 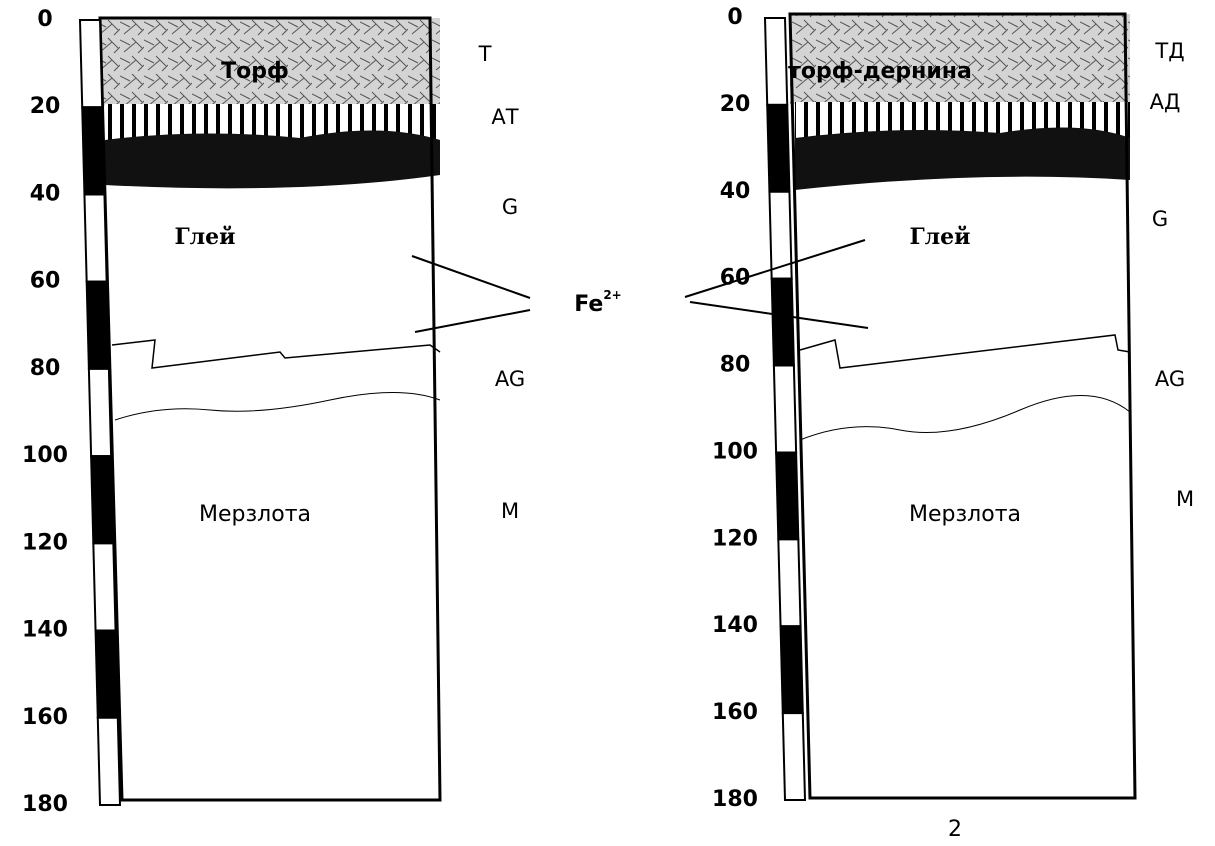 What do you see at coordinates (485, 54) in the screenshot?
I see `horizon-label: Т` at bounding box center [485, 54].